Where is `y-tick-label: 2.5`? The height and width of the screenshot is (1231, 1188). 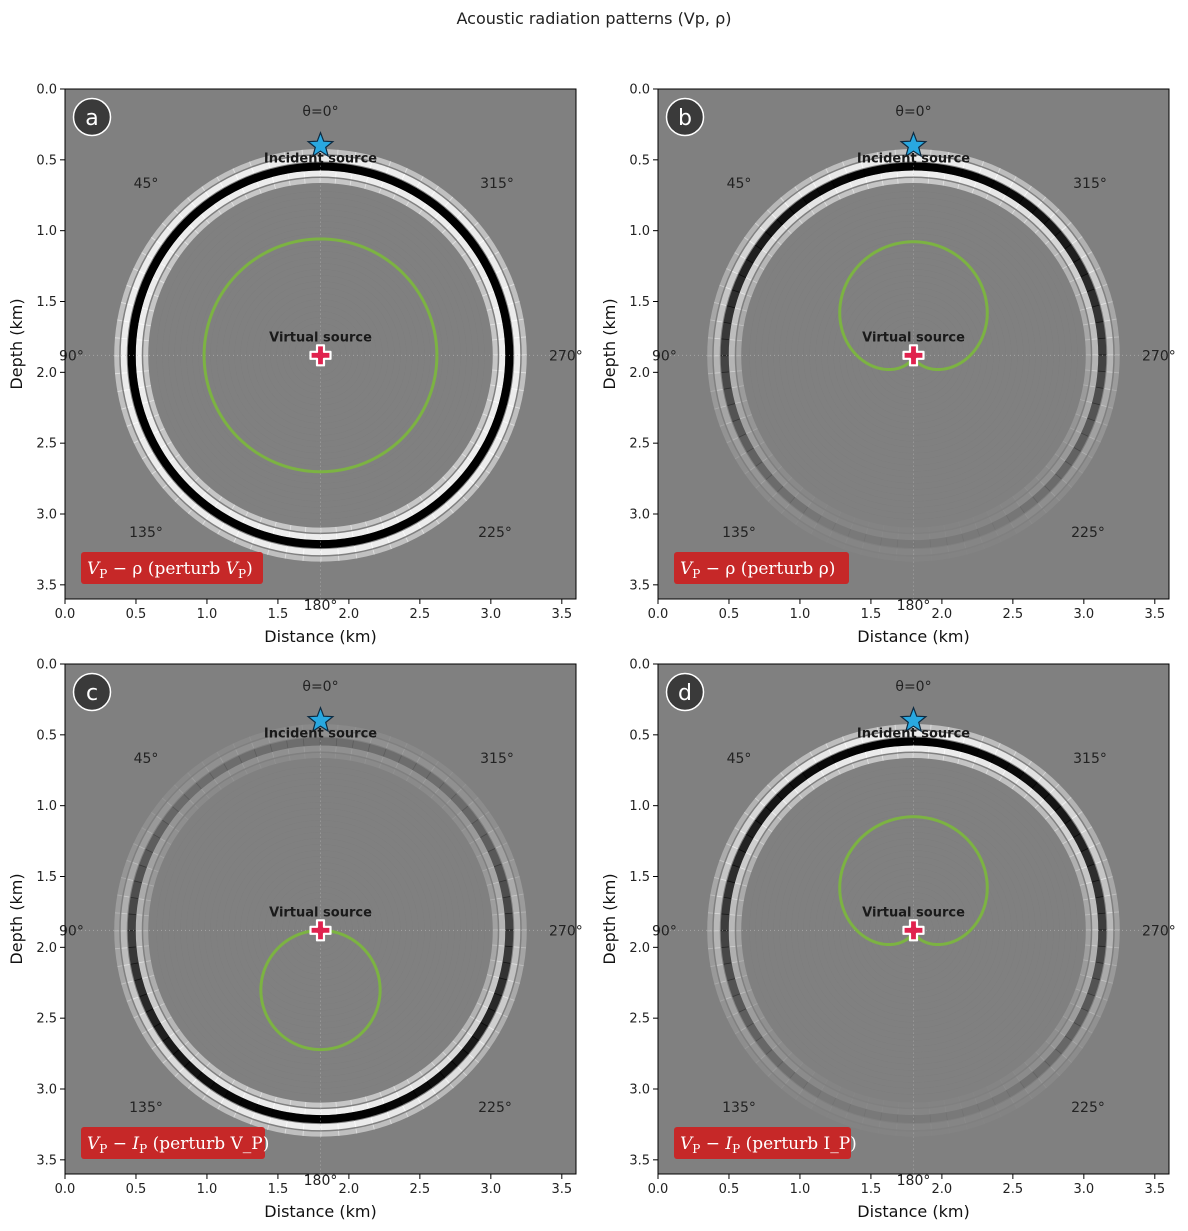 y-tick-label: 2.5 is located at coordinates (46, 444).